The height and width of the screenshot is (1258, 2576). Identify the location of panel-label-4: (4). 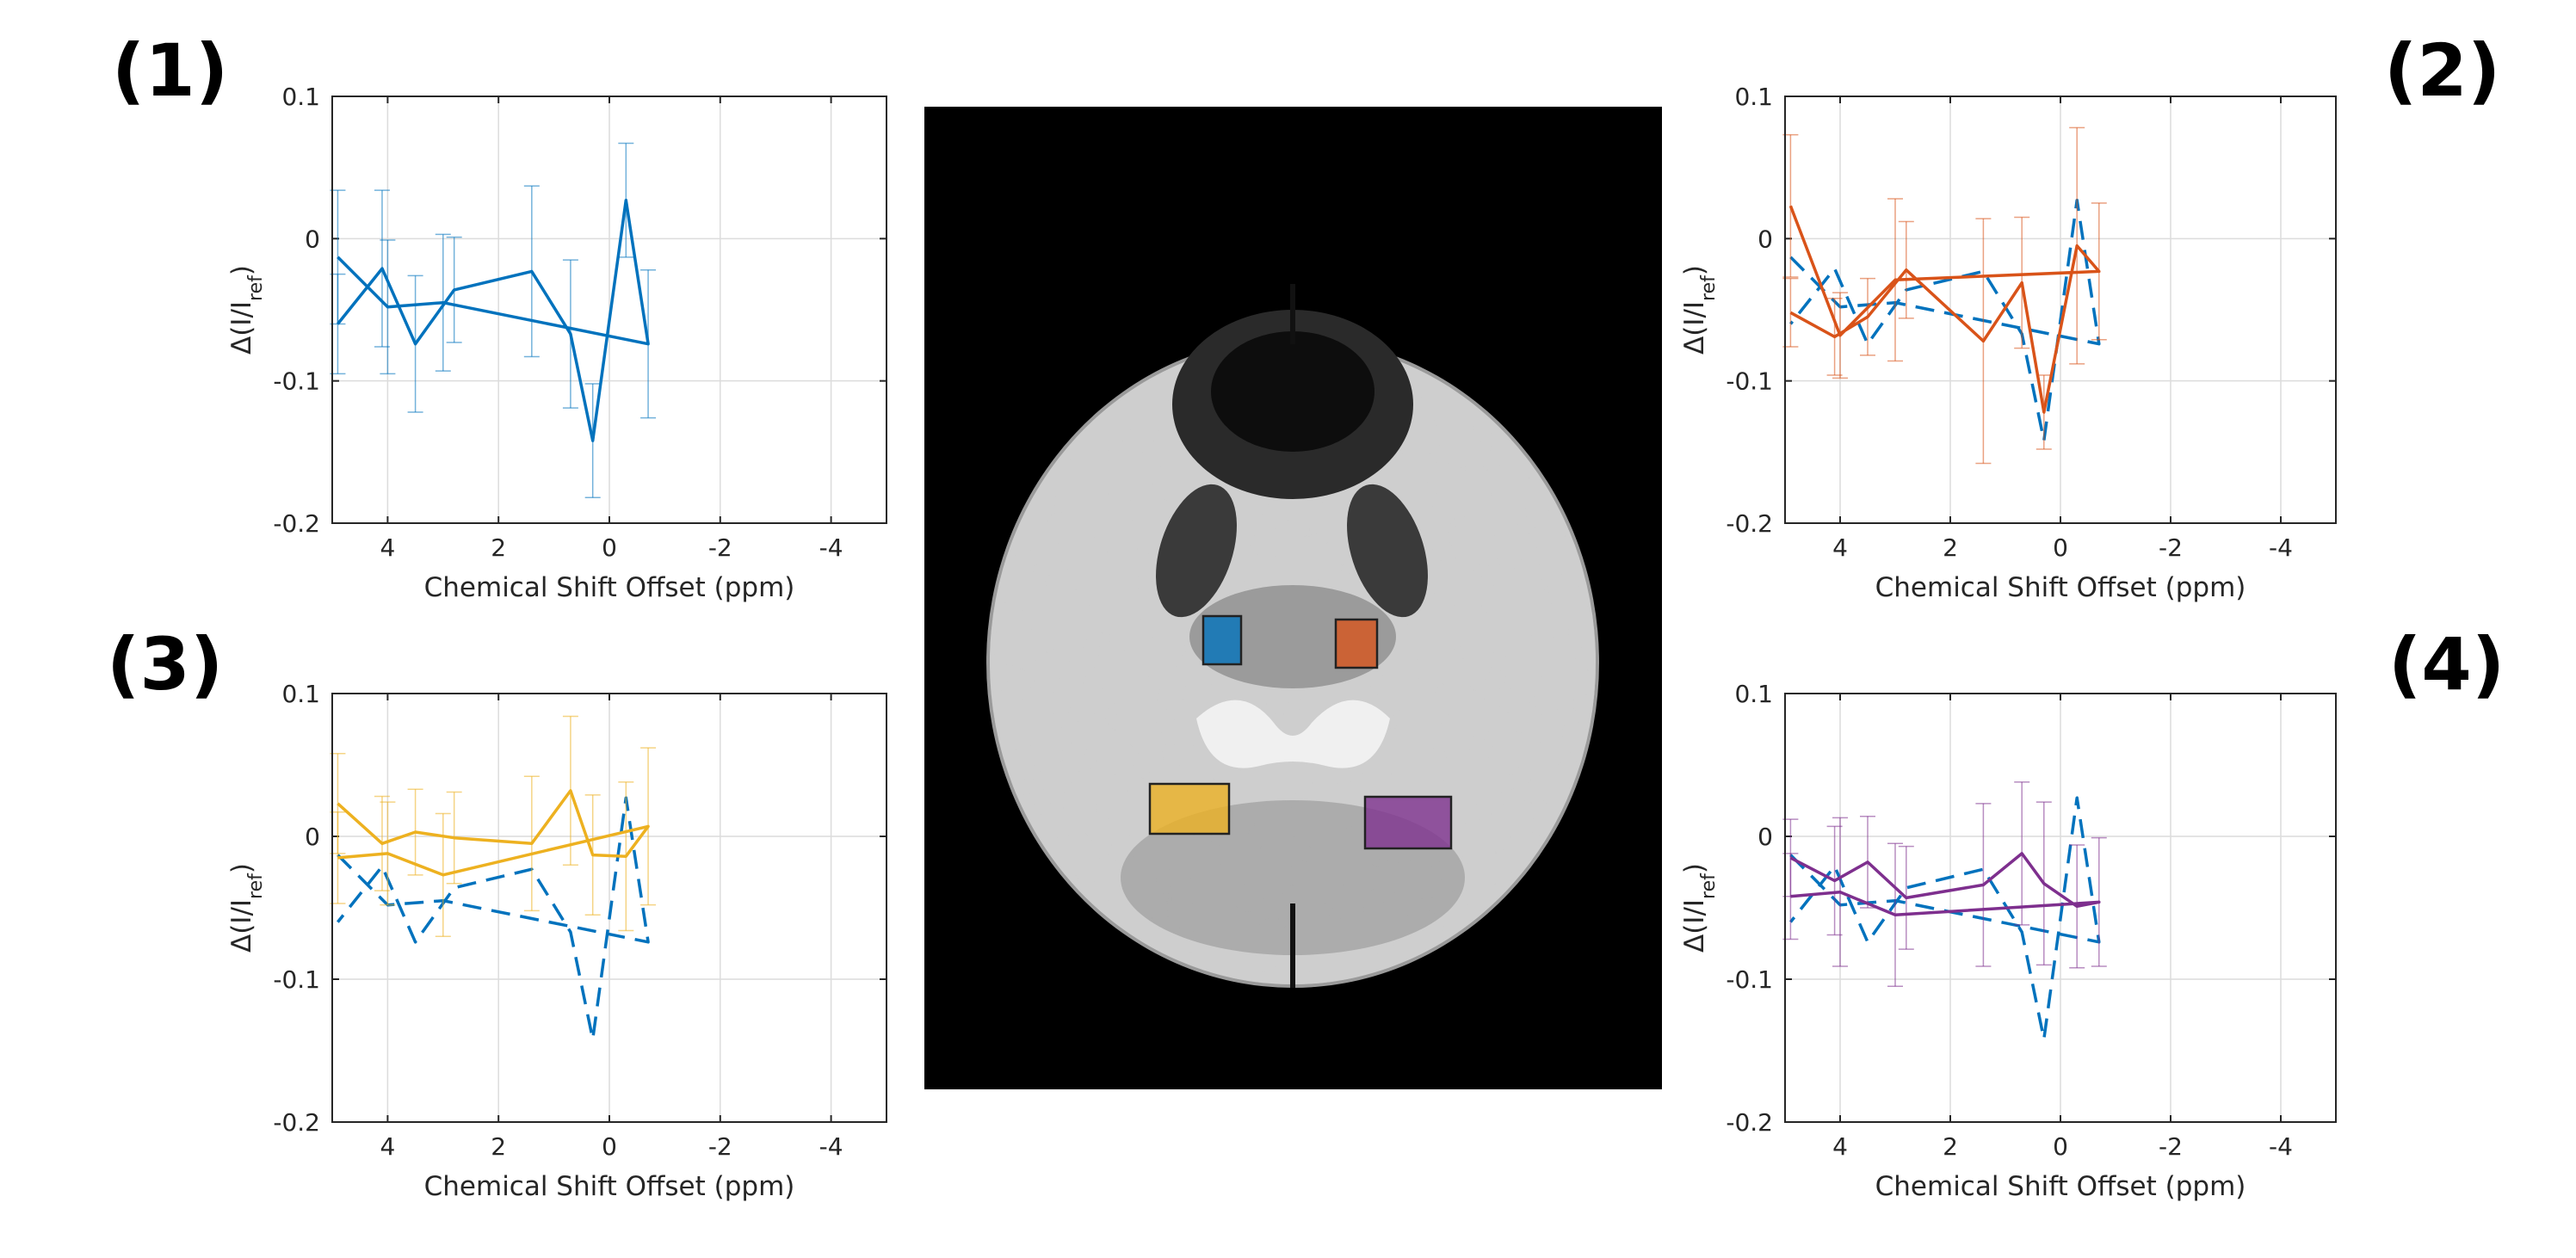
(2446, 664).